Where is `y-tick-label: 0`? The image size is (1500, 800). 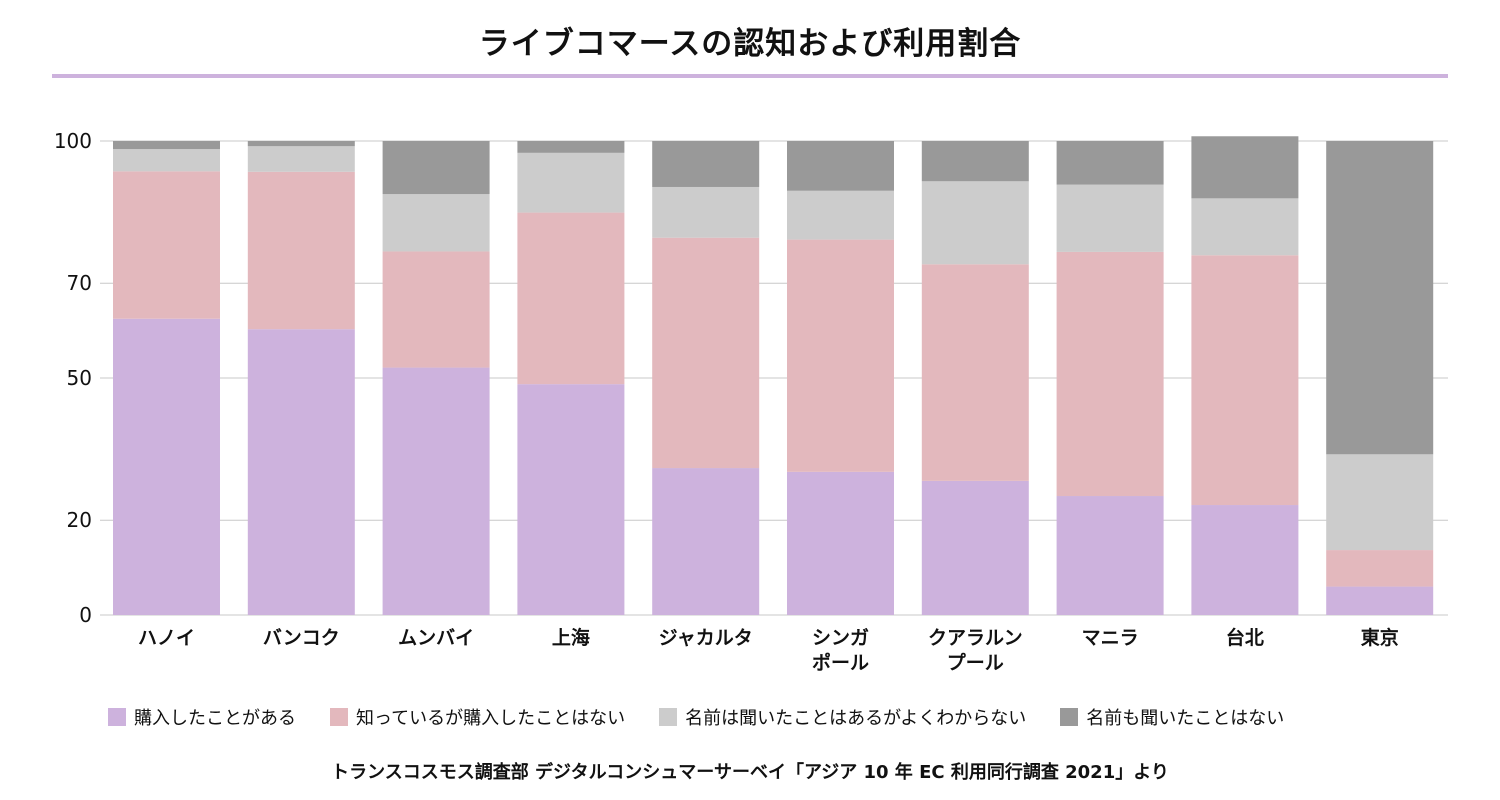
y-tick-label: 0 is located at coordinates (85, 615).